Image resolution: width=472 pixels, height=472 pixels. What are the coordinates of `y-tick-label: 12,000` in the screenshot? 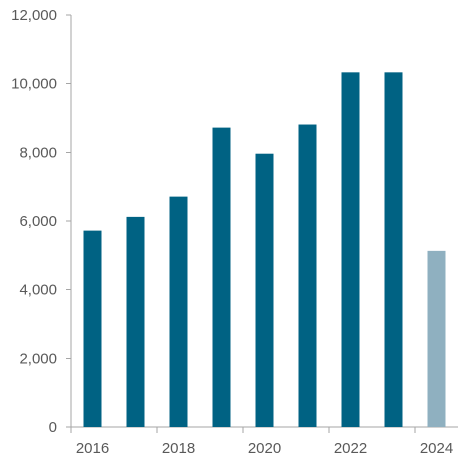 It's located at (34, 15).